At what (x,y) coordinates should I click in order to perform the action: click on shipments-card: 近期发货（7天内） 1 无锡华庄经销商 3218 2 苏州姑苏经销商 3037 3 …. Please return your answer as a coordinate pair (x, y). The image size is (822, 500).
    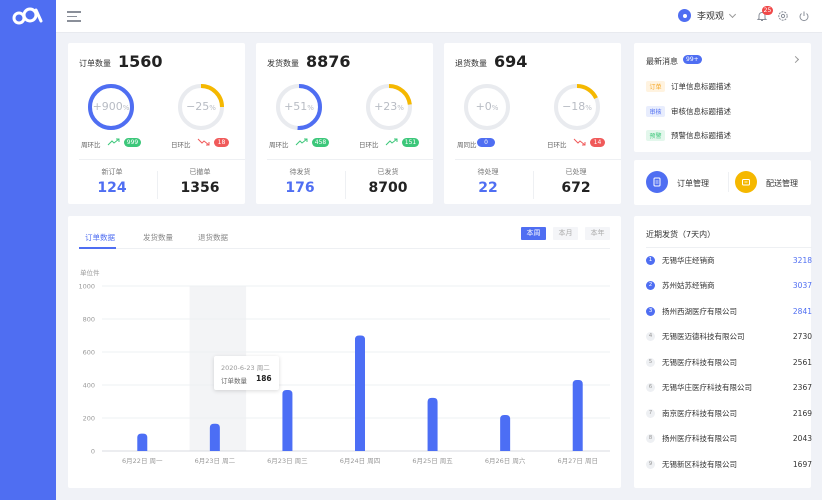
    Looking at the image, I should click on (723, 352).